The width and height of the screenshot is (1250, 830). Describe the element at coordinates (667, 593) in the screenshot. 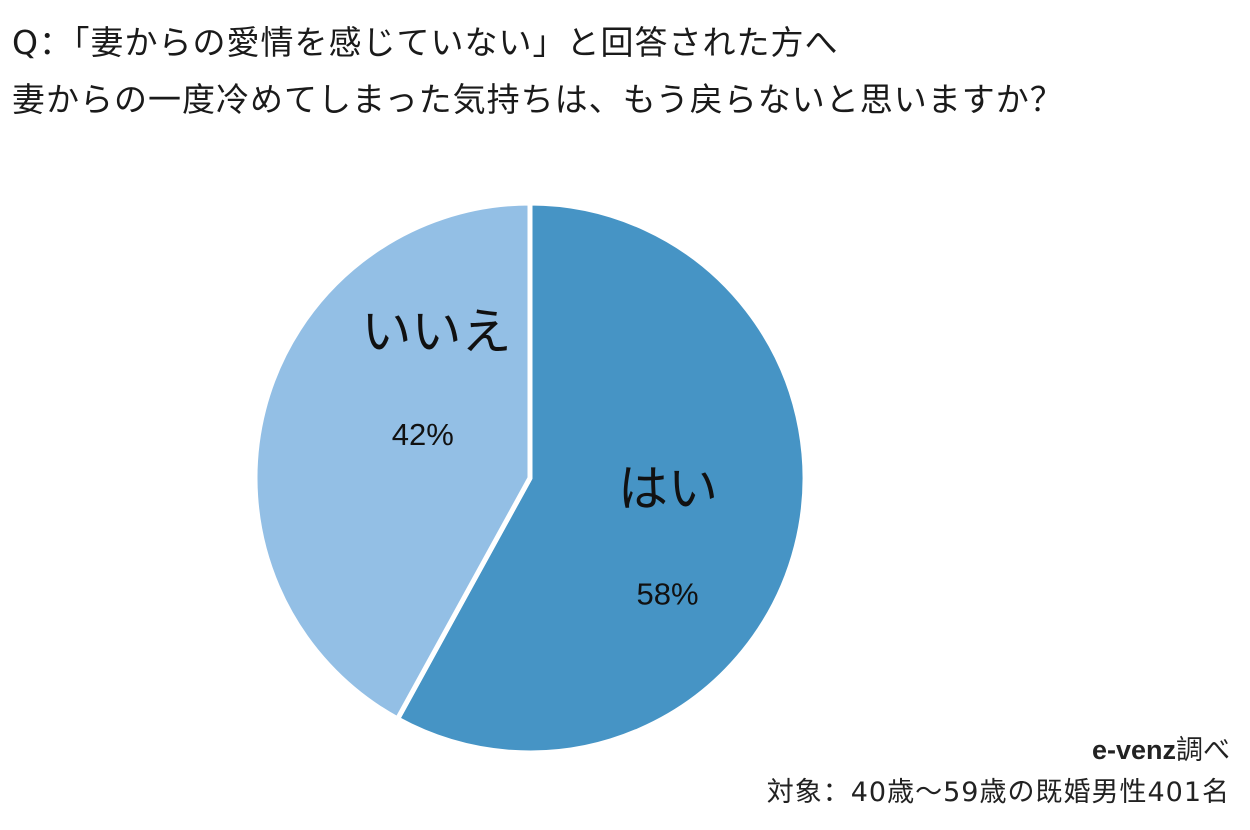

I see `slice-value-yes: 58%` at that location.